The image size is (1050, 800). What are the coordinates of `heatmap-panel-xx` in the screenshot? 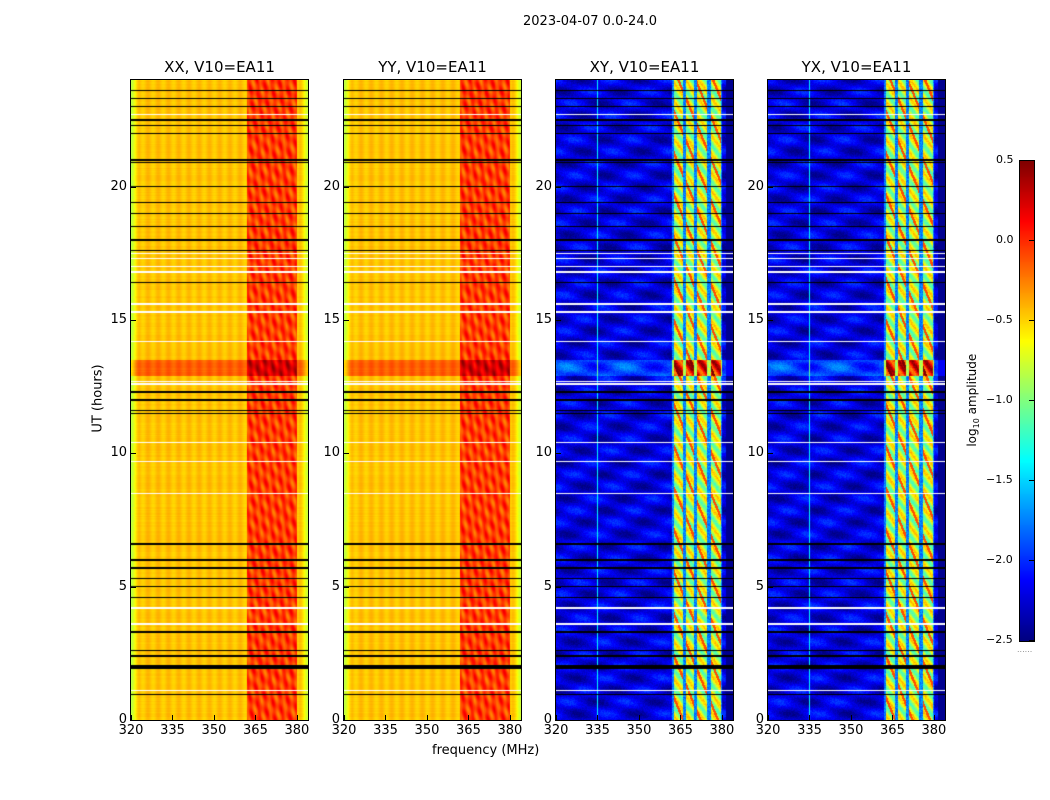 It's located at (219, 400).